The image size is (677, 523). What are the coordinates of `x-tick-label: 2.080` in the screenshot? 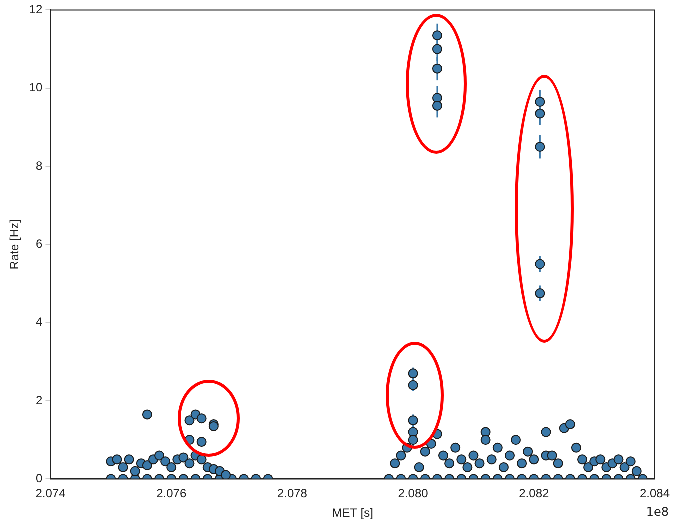 It's located at (413, 493).